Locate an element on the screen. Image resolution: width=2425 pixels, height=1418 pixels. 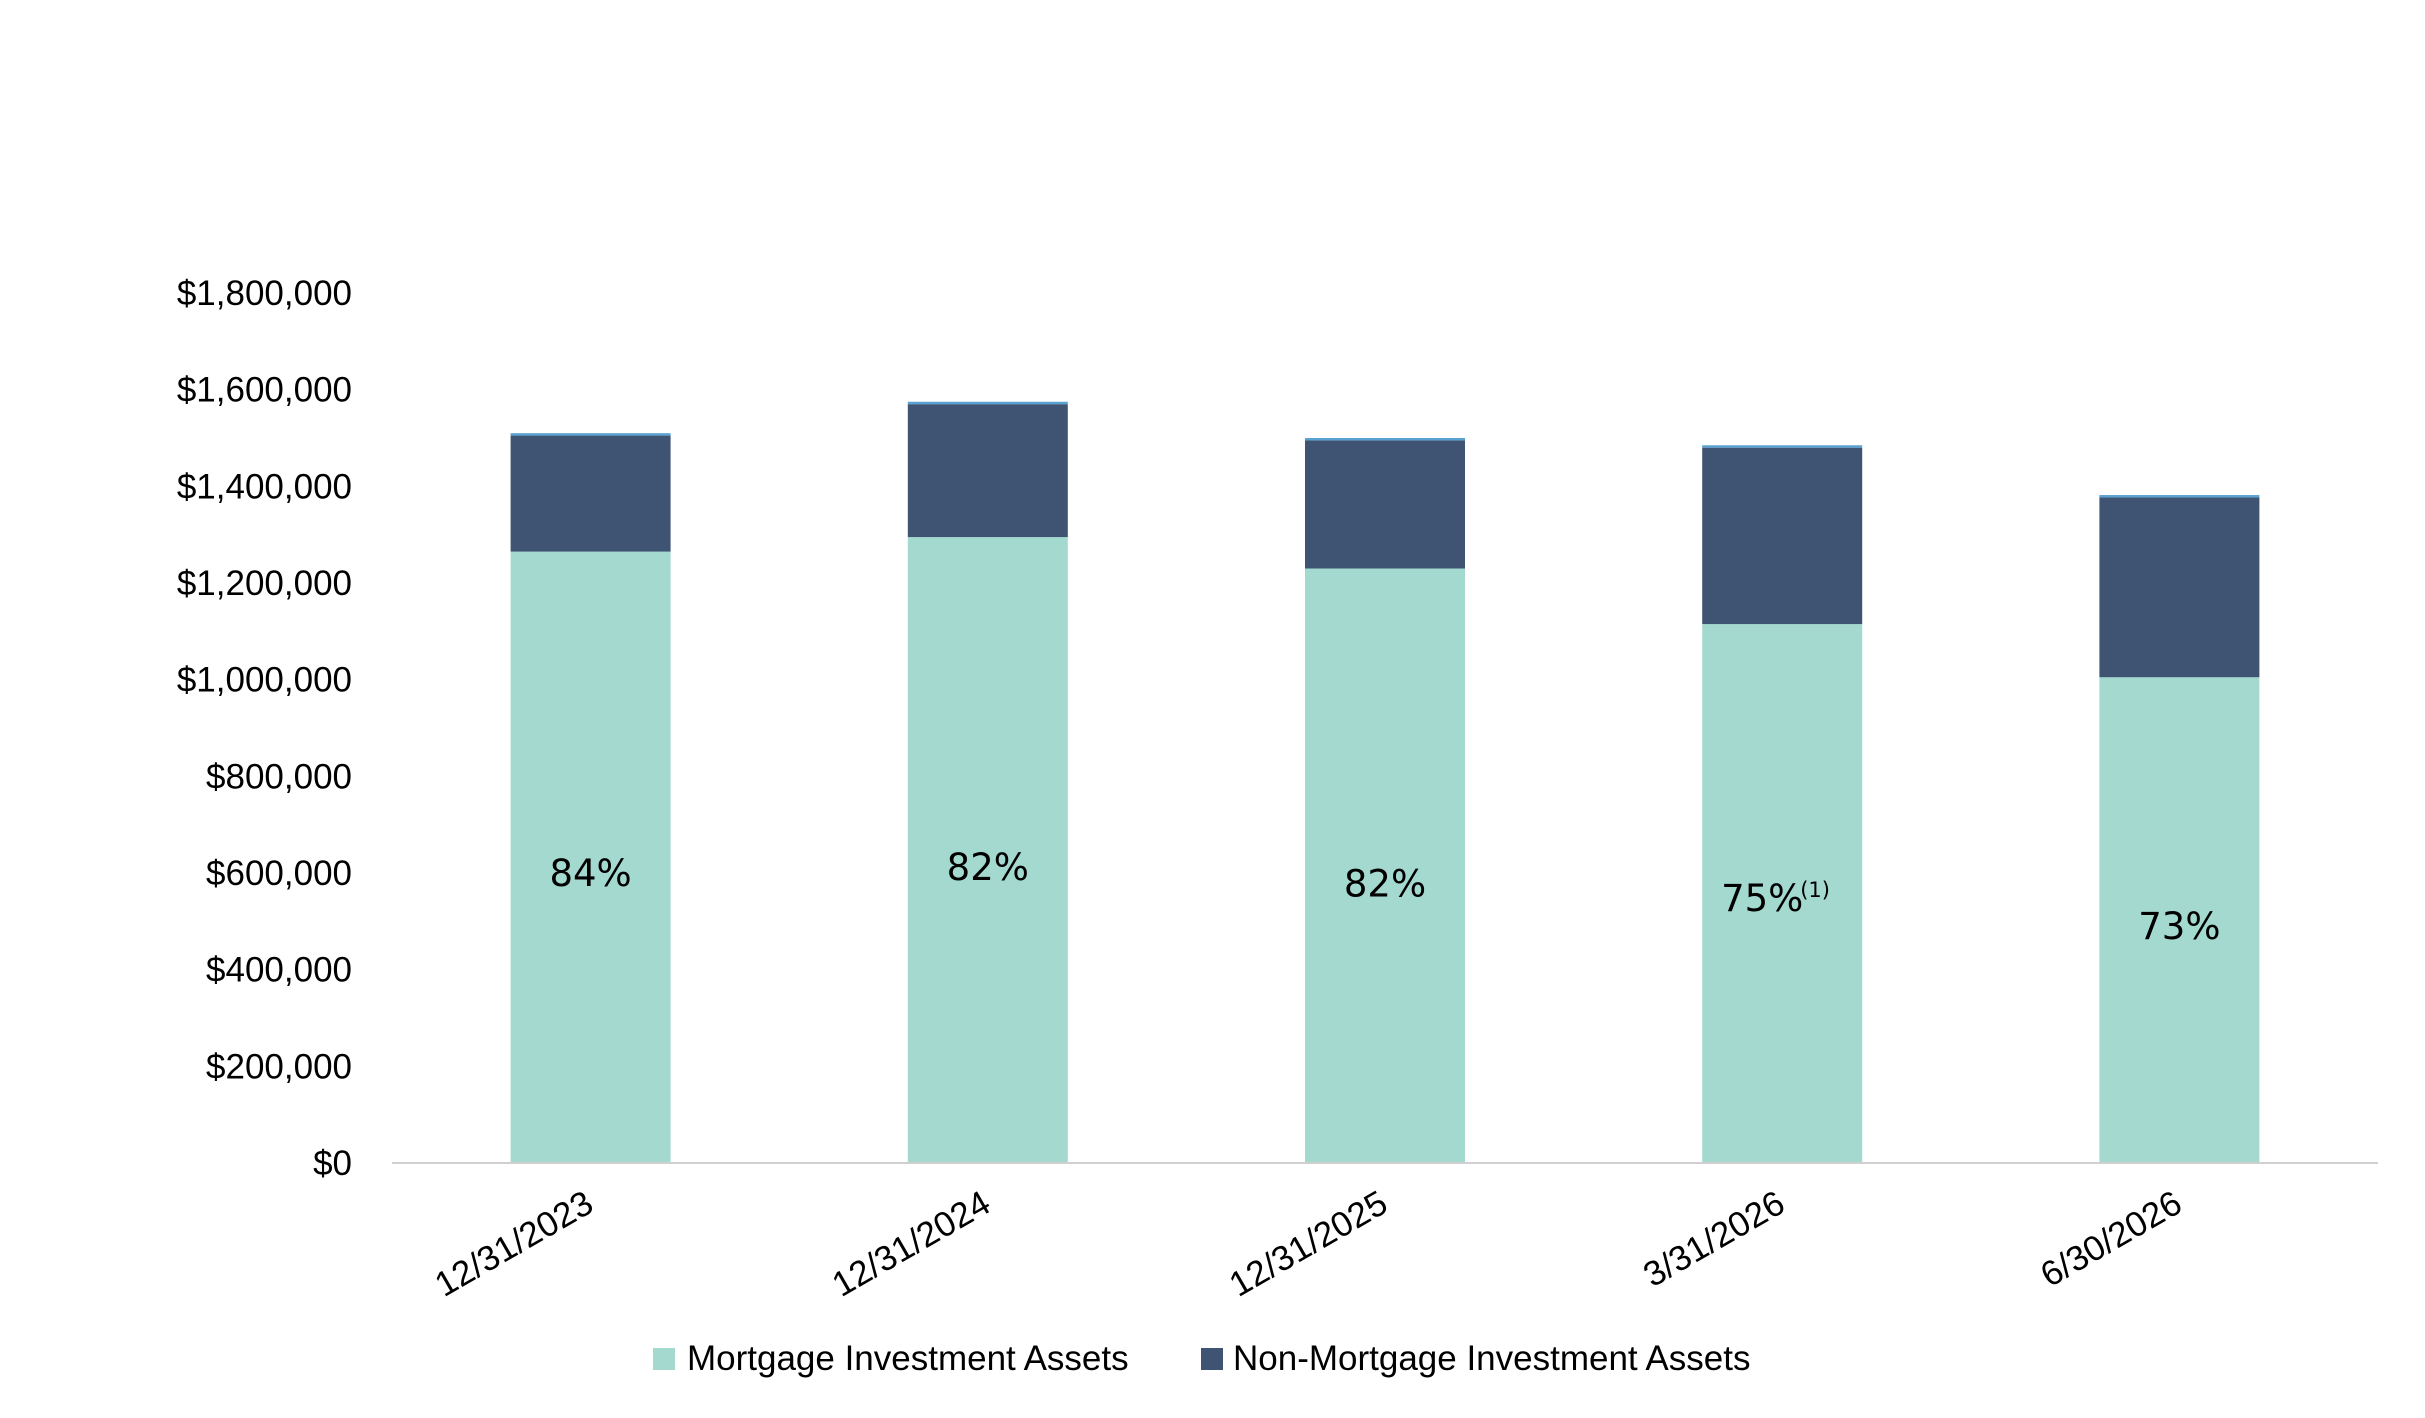
y-tick-label: $600,000 is located at coordinates (279, 873).